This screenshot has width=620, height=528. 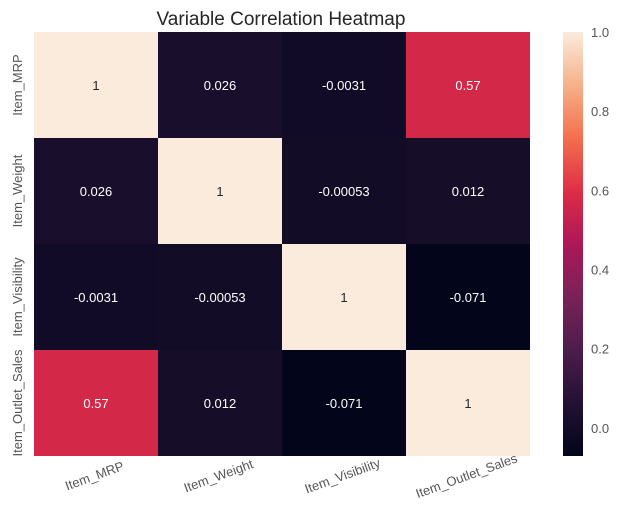 What do you see at coordinates (219, 475) in the screenshot?
I see `x-tick-label: Item_Weight` at bounding box center [219, 475].